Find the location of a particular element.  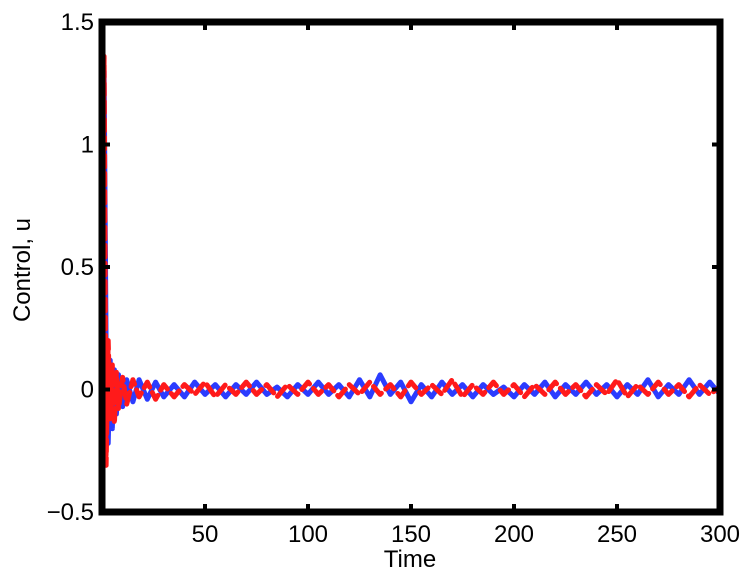

x-tick-label: 300 is located at coordinates (720, 534).